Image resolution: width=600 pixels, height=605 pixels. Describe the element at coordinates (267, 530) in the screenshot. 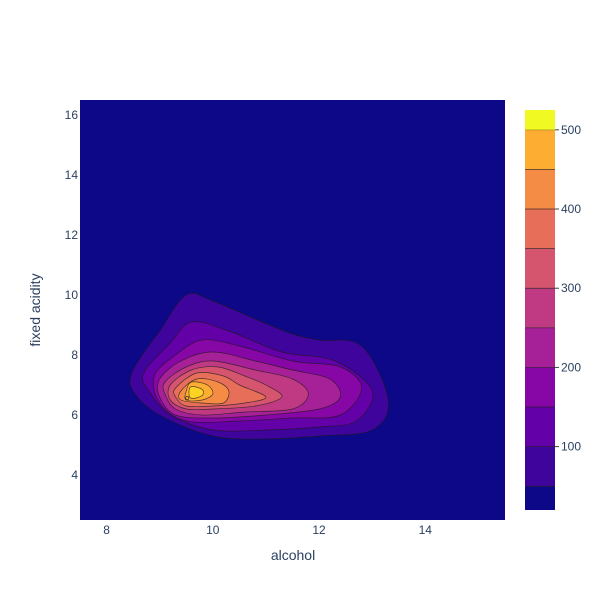

I see `x-axis: 8 10 12 14` at that location.